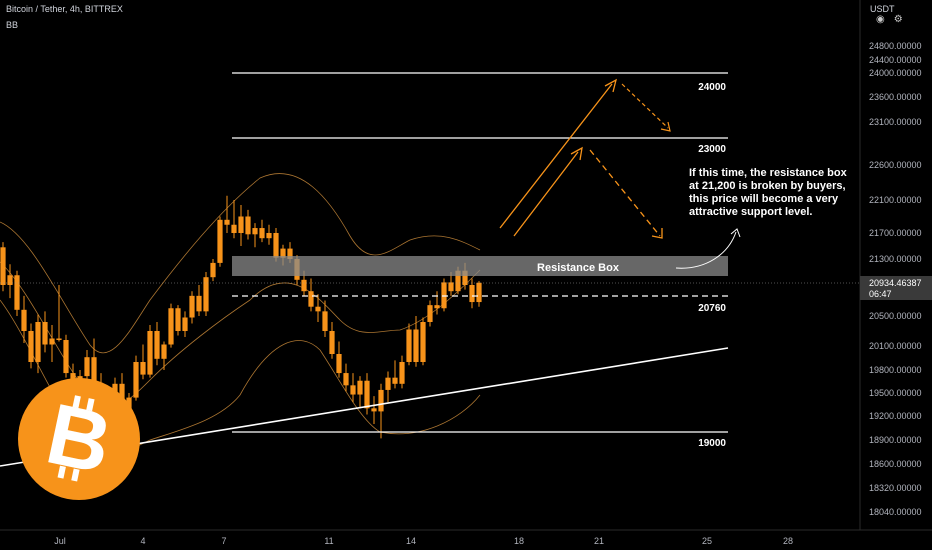 Image resolution: width=932 pixels, height=550 pixels. I want to click on time-axis: Jul 4 7 11 14 18 21 25 28, so click(466, 537).